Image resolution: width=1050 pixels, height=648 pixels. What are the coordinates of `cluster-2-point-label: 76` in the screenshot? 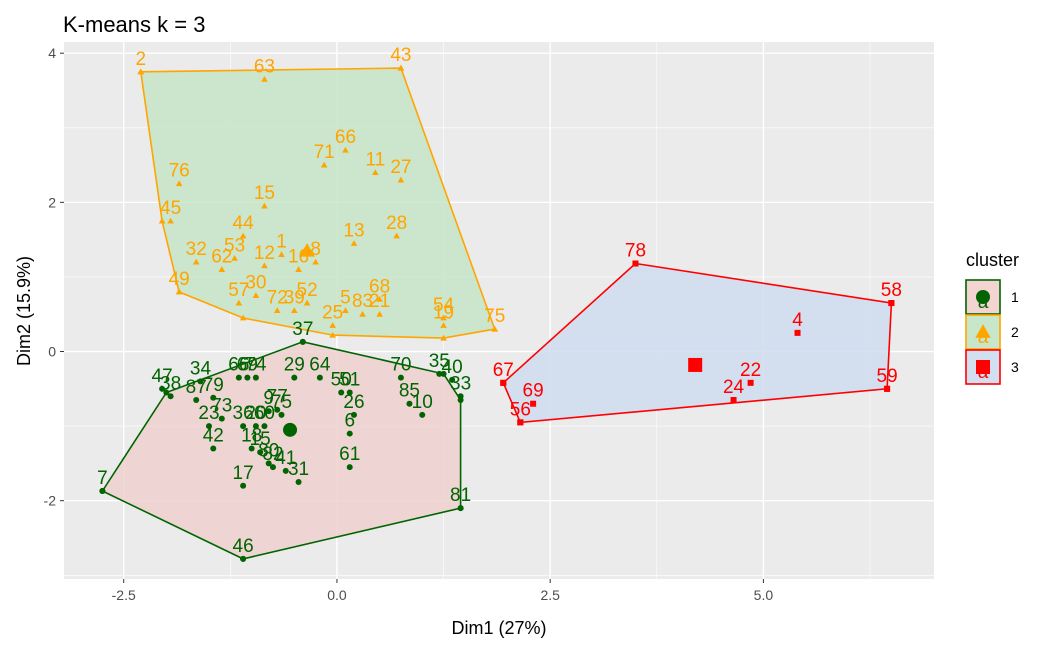 It's located at (179, 171).